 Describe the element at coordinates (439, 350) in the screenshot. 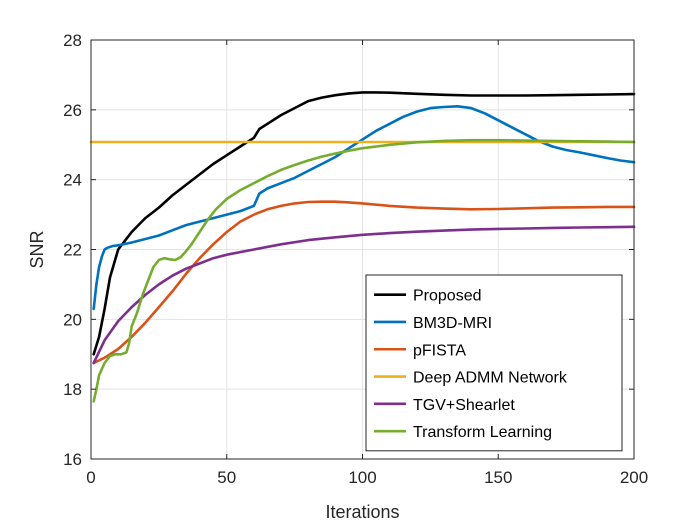

I see `legend-label: pFISTA` at that location.